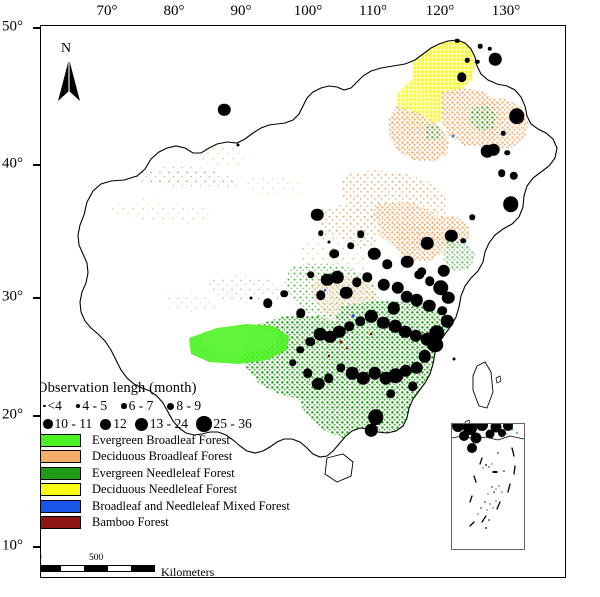  Describe the element at coordinates (308, 11) in the screenshot. I see `longitude-tick-label-100: 100°` at that location.